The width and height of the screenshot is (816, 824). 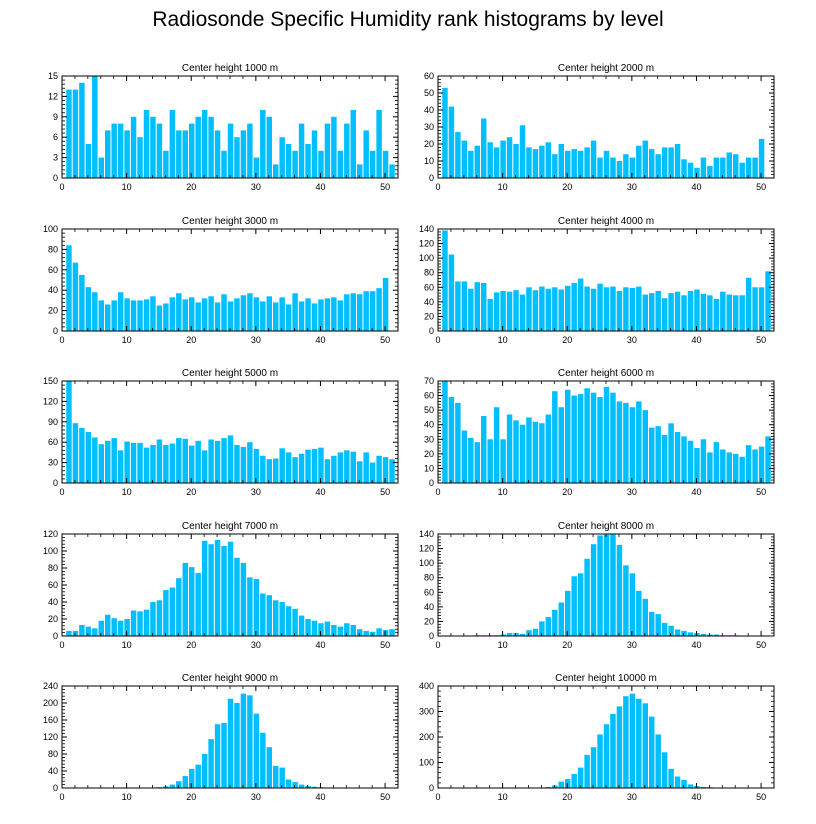 I want to click on y-tick-label: 240, so click(x=50, y=686).